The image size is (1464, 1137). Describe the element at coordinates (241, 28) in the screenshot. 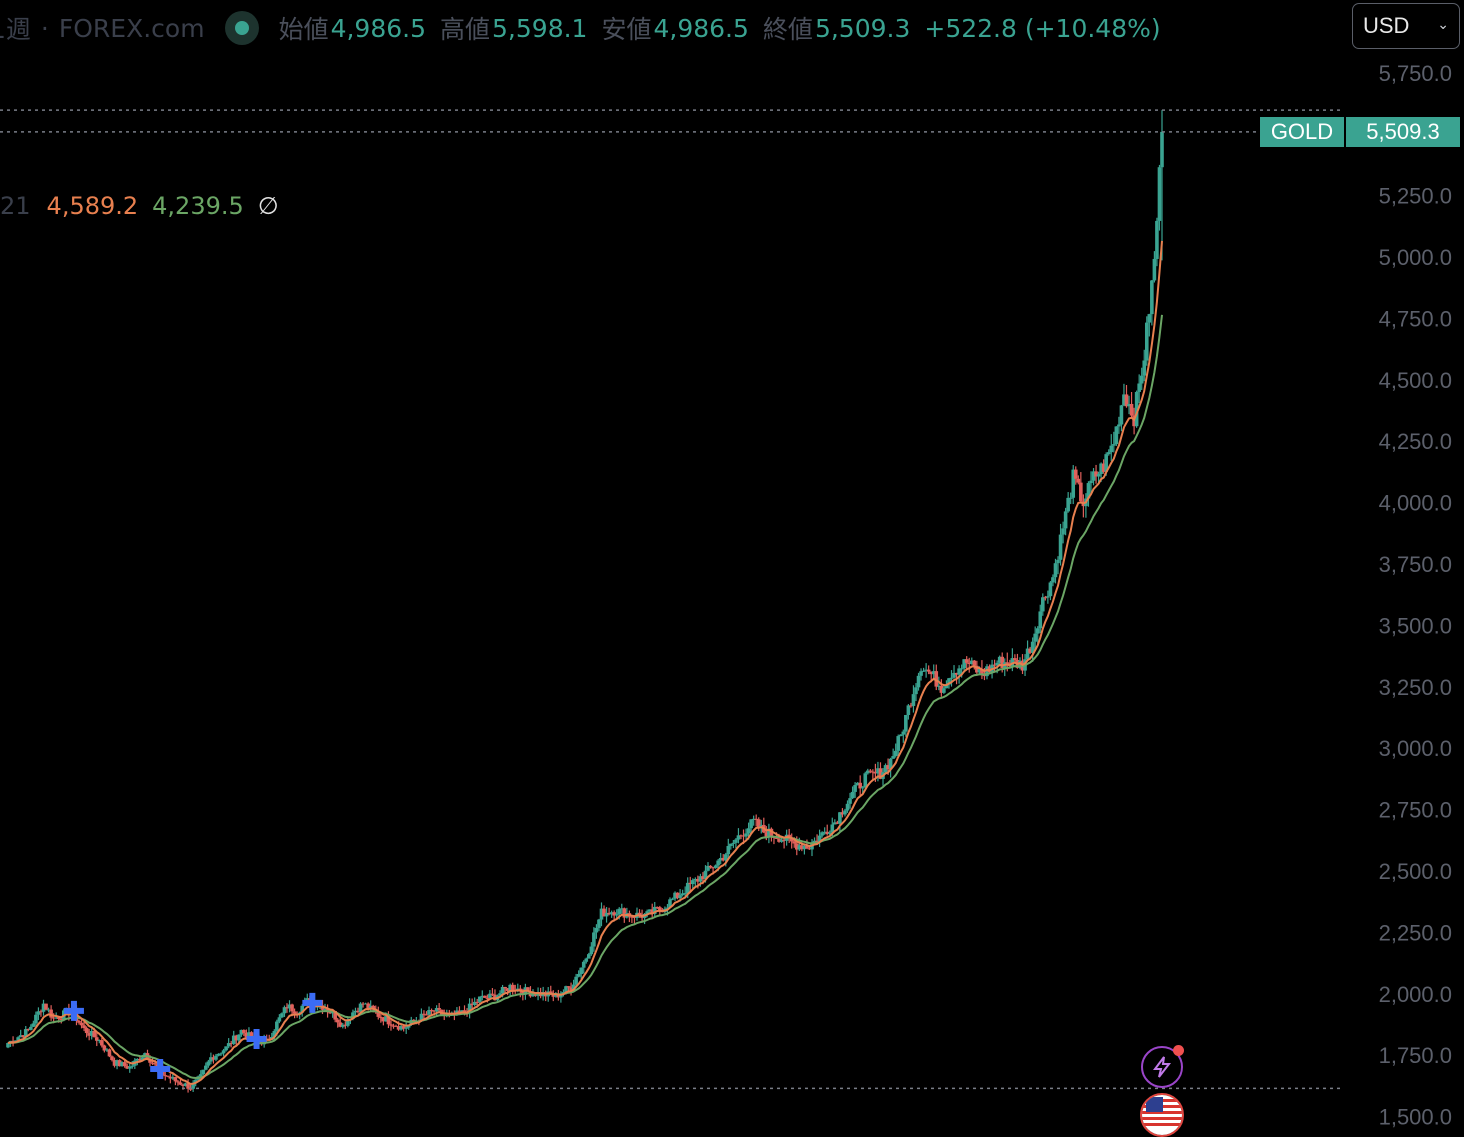

I see `market-status-icon` at that location.